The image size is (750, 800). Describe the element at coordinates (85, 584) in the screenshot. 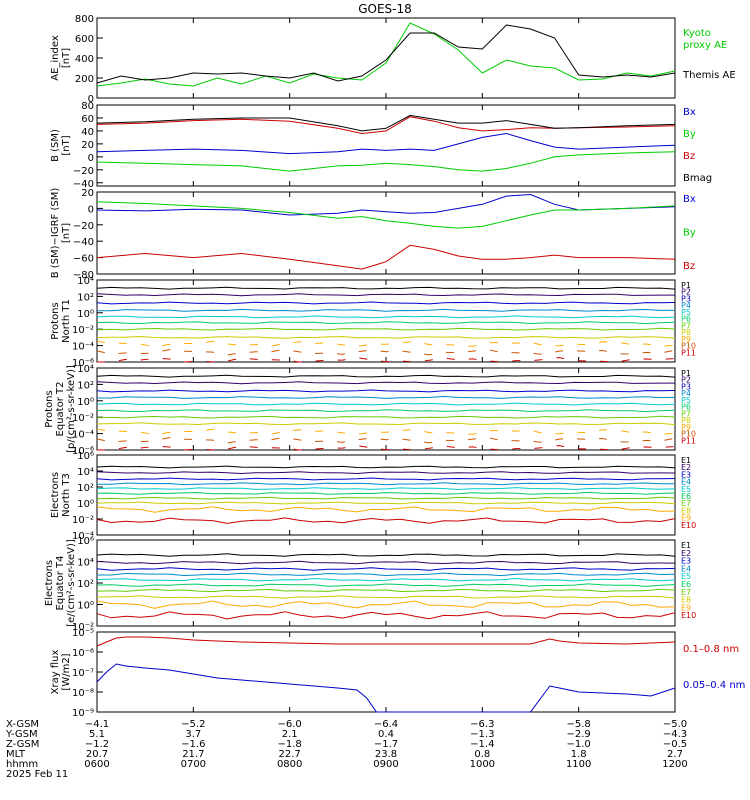

I see `y-tick-label: 10²` at that location.